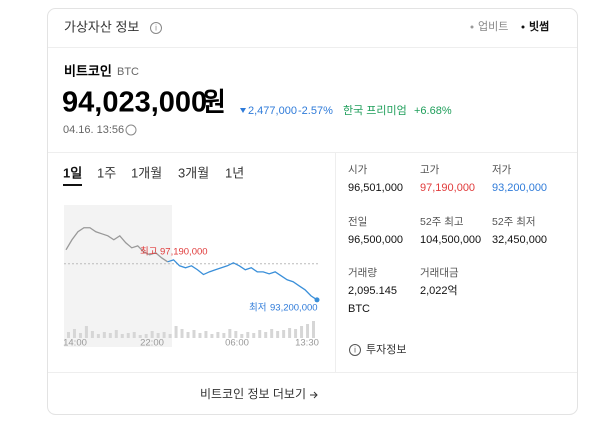 The height and width of the screenshot is (428, 600). Describe the element at coordinates (134, 103) in the screenshot. I see `price: 94,023,000` at that location.